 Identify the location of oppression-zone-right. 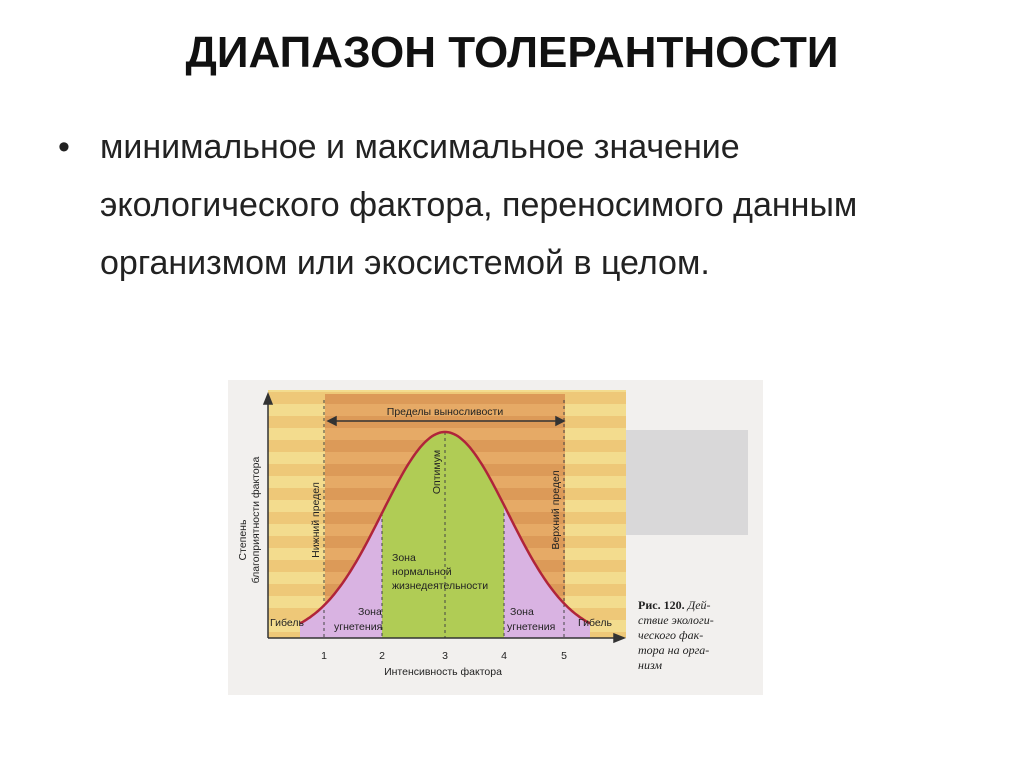
(547, 571).